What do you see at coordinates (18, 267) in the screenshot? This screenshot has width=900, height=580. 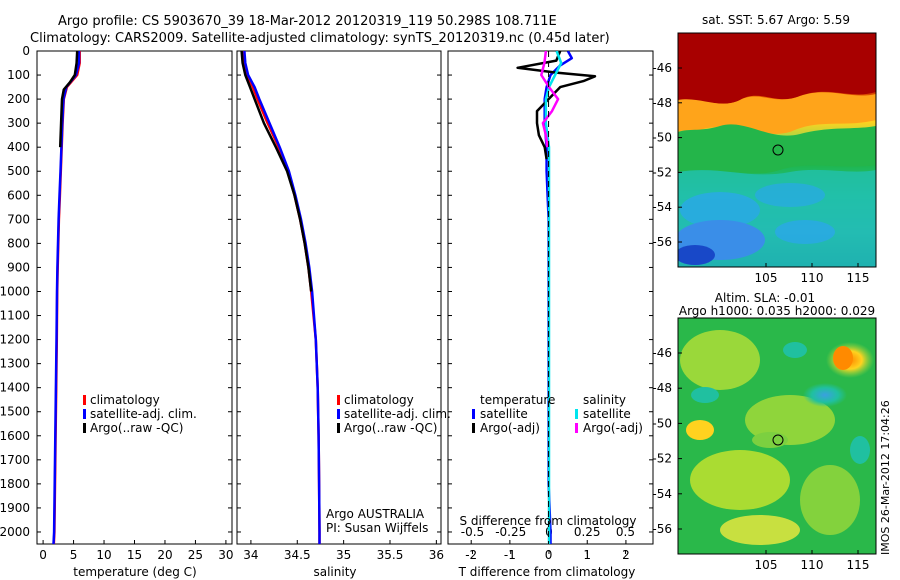 I see `depth-tick-label: 900` at bounding box center [18, 267].